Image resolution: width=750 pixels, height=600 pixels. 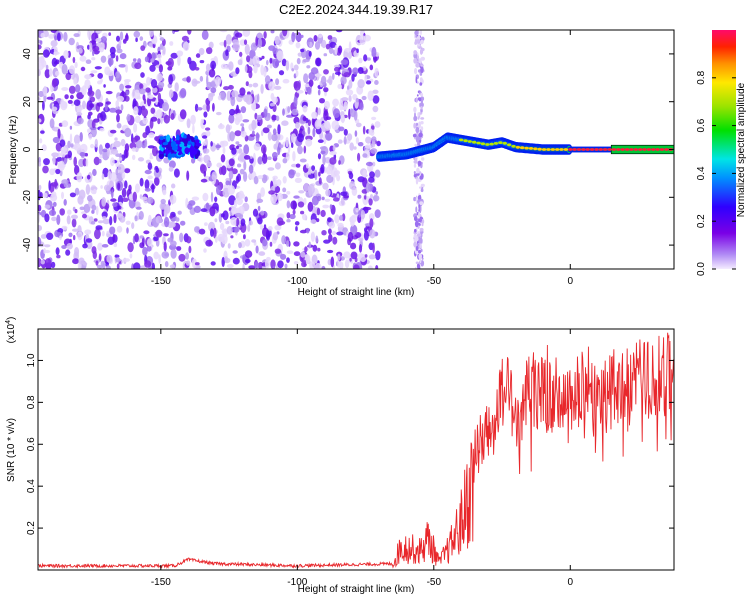 I want to click on x-tick-label: -50, so click(x=434, y=582).